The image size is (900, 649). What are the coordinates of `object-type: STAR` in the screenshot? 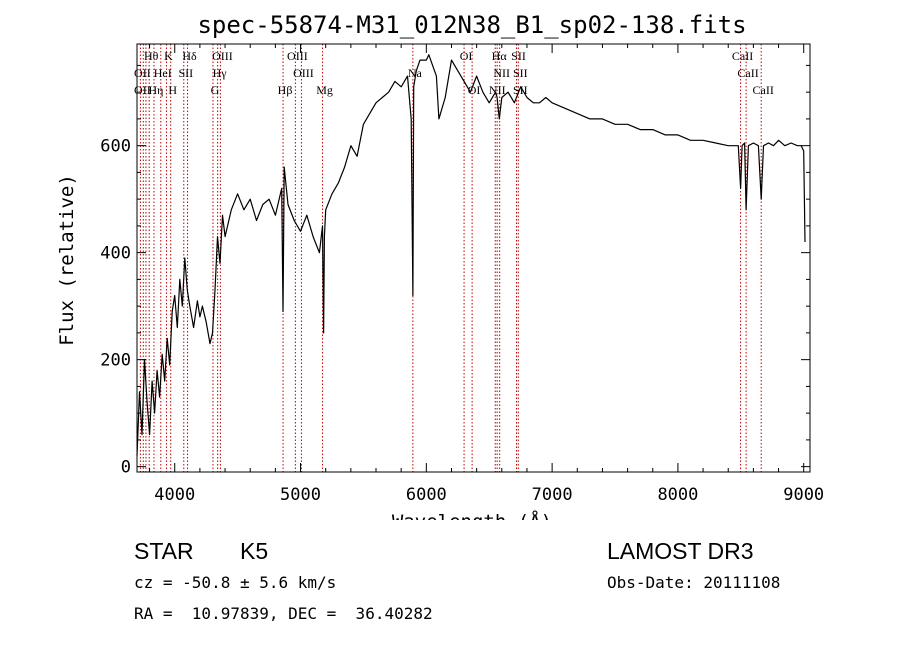 It's located at (164, 551).